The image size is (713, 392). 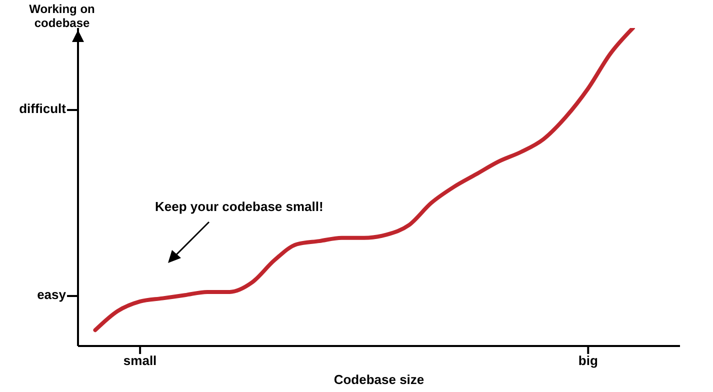 I want to click on text: easy, so click(x=51, y=294).